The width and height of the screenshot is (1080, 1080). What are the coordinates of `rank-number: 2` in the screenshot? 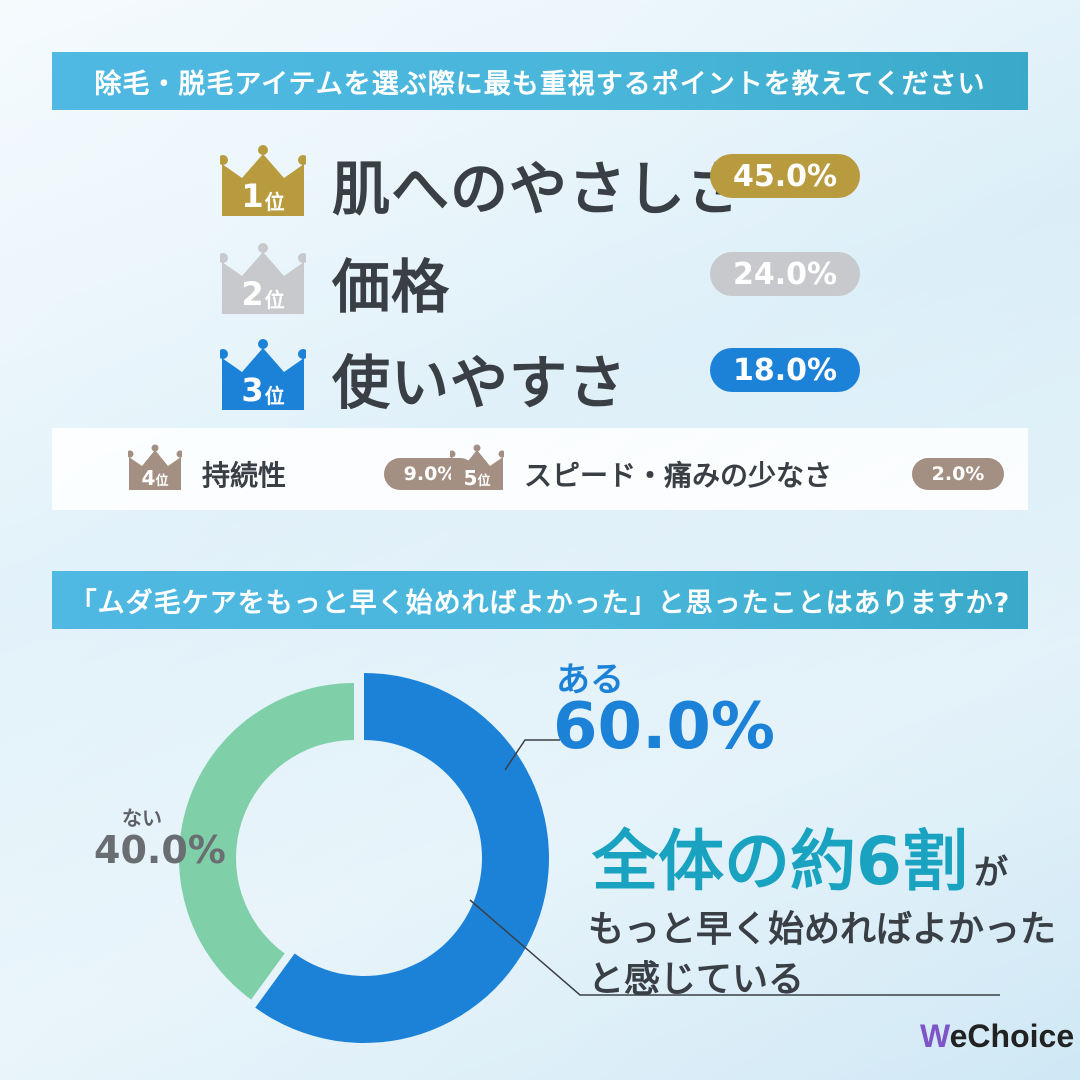 It's located at (252, 294).